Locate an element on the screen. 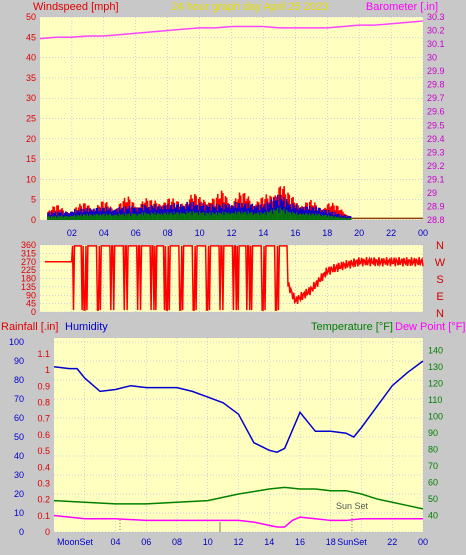 The height and width of the screenshot is (555, 466). barometer-tick-label: 29 is located at coordinates (432, 193).